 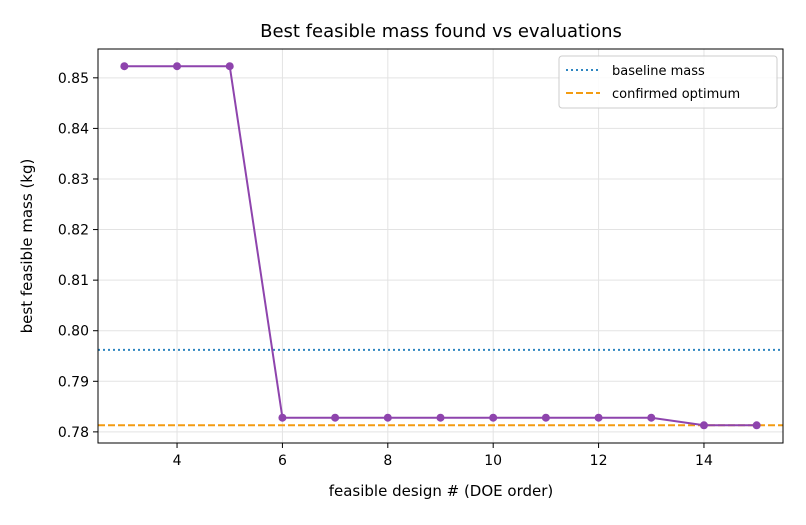 What do you see at coordinates (73, 433) in the screenshot?
I see `y-tick-label: 0.78` at bounding box center [73, 433].